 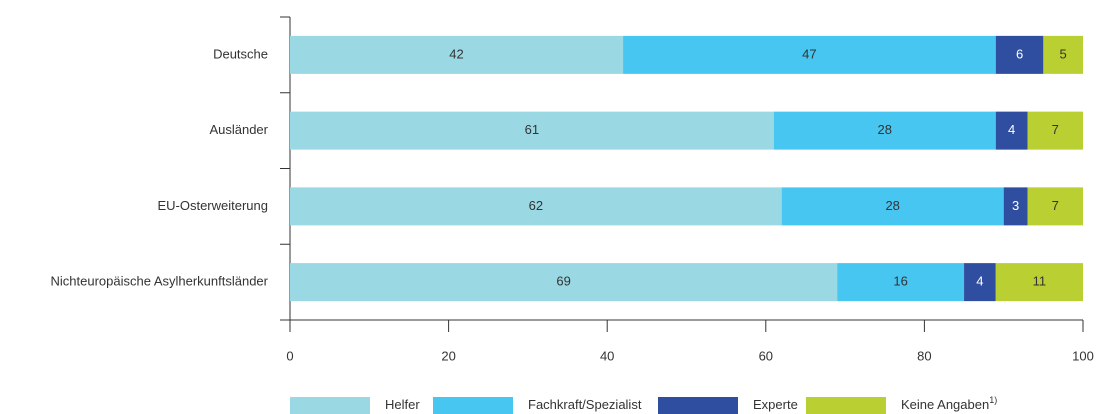 What do you see at coordinates (1083, 355) in the screenshot?
I see `x-tick-label: 100` at bounding box center [1083, 355].